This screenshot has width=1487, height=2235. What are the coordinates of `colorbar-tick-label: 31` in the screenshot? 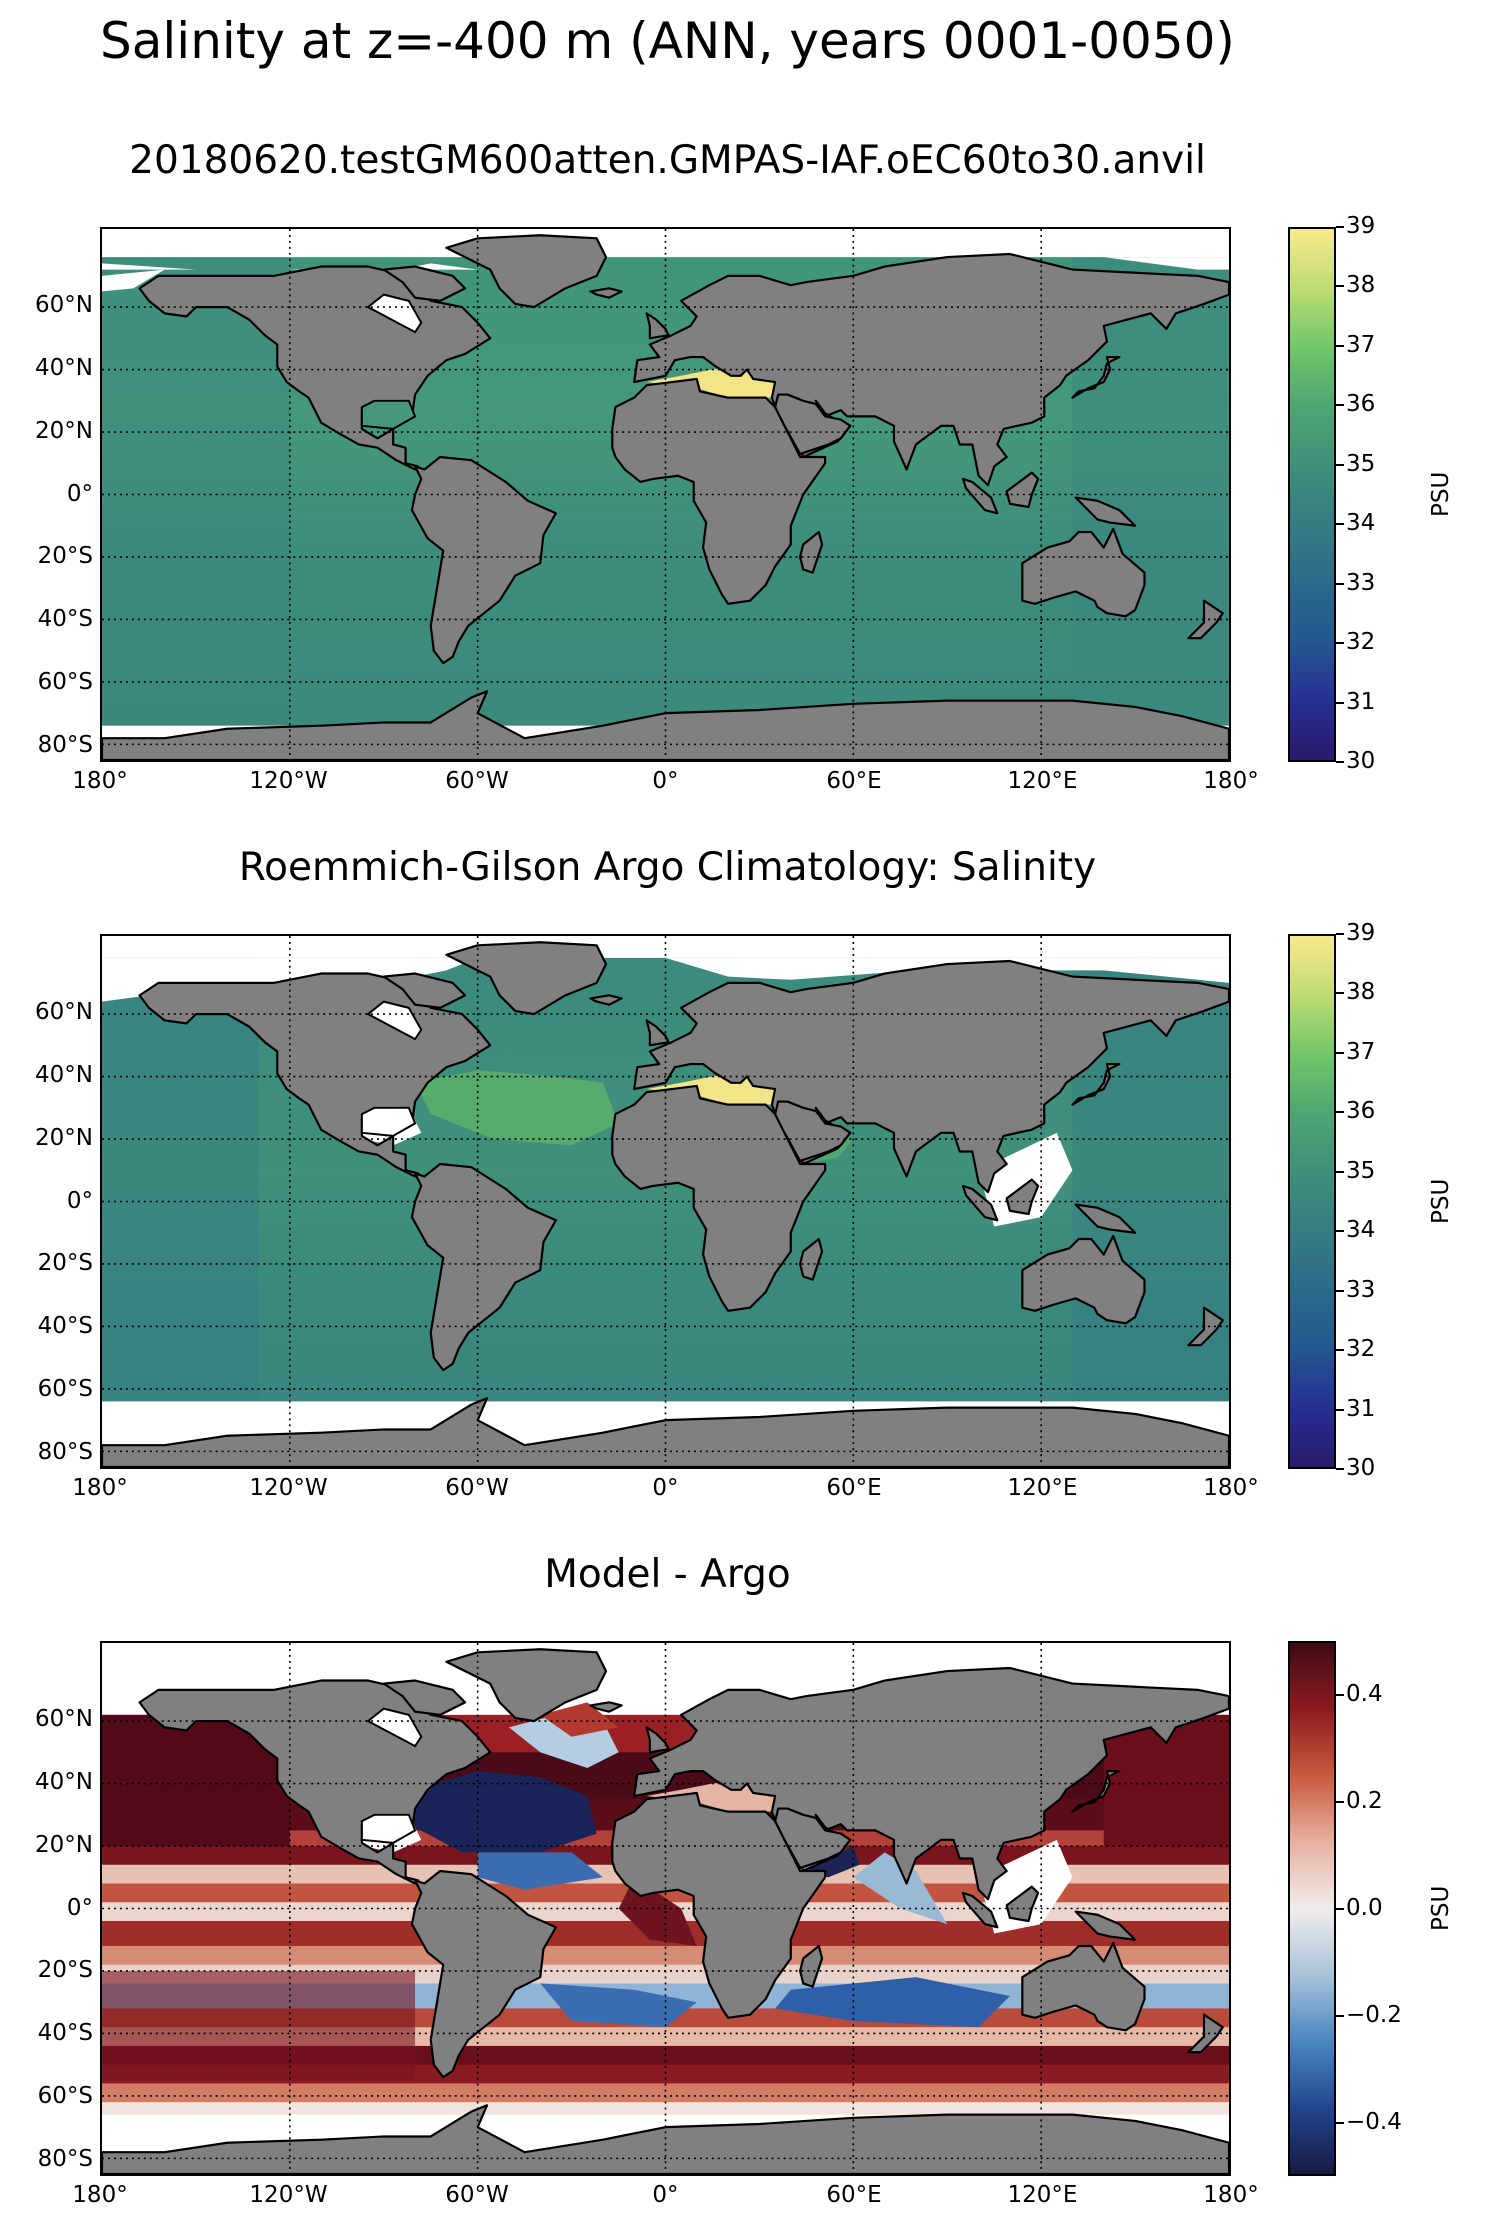 It's located at (1361, 1408).